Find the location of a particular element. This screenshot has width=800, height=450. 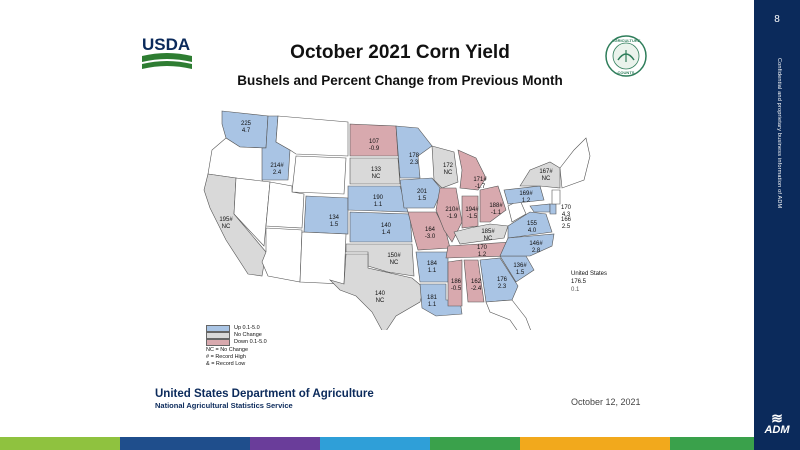

state-yield-label: 188# is located at coordinates (496, 206).